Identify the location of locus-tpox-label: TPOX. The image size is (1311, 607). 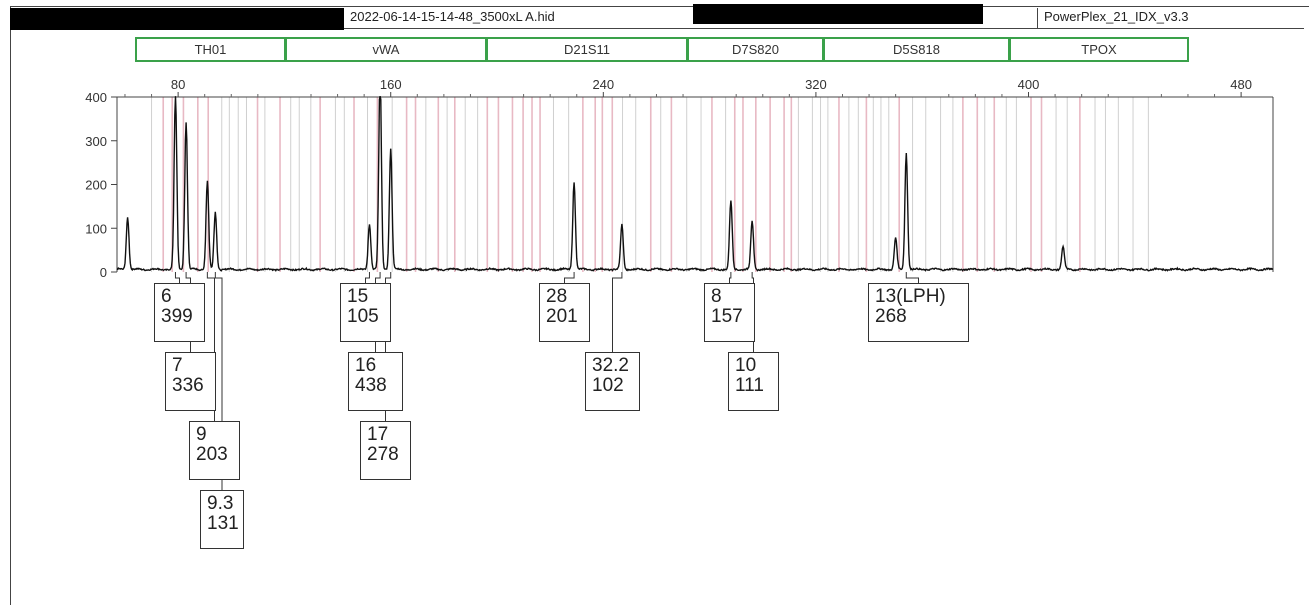
(1099, 49).